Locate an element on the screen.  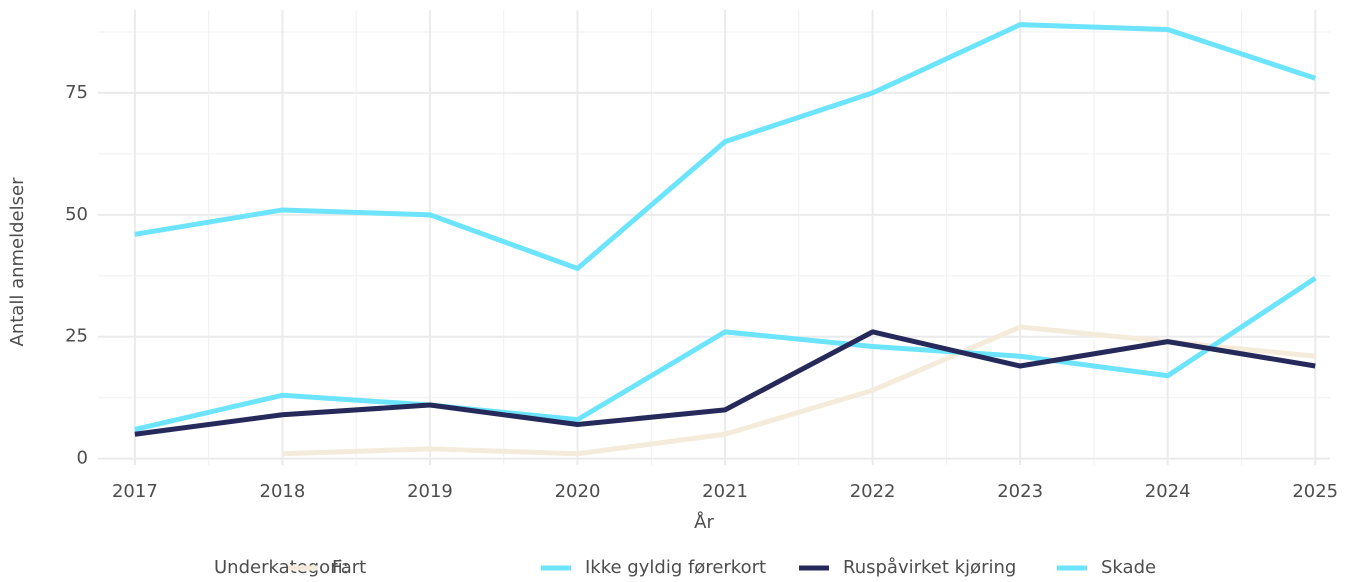
x-tick-label: 2017 is located at coordinates (135, 491).